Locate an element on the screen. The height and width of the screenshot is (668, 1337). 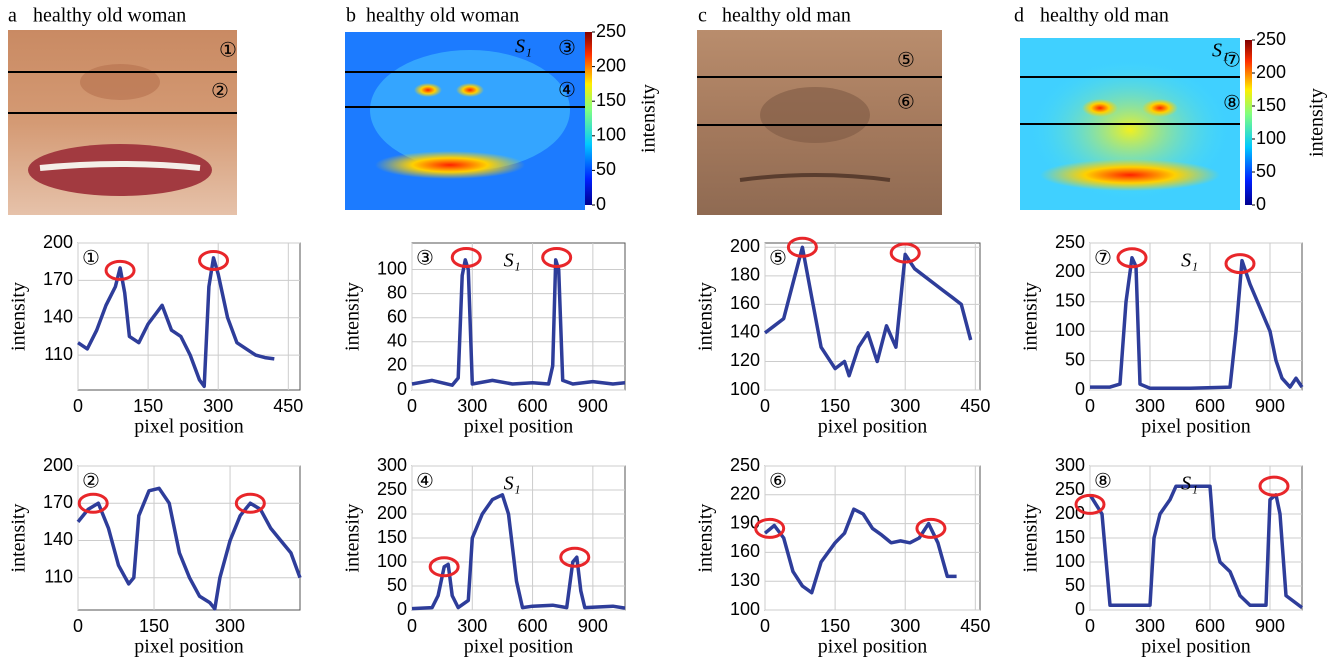
y-tick-label: 160 is located at coordinates (745, 551).